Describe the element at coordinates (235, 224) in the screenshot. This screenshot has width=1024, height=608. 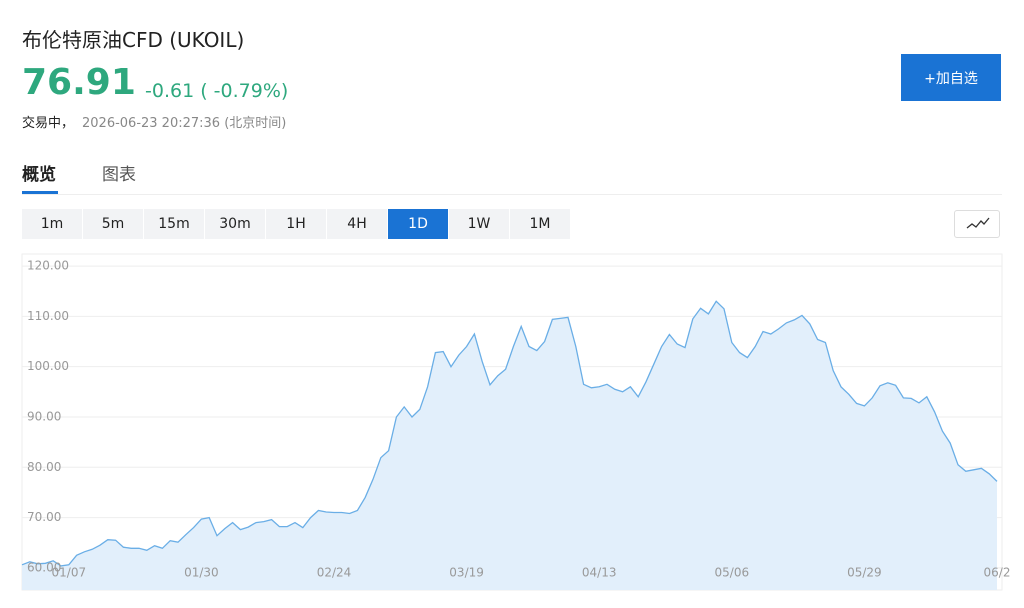
I see `interval-button: 30m` at that location.